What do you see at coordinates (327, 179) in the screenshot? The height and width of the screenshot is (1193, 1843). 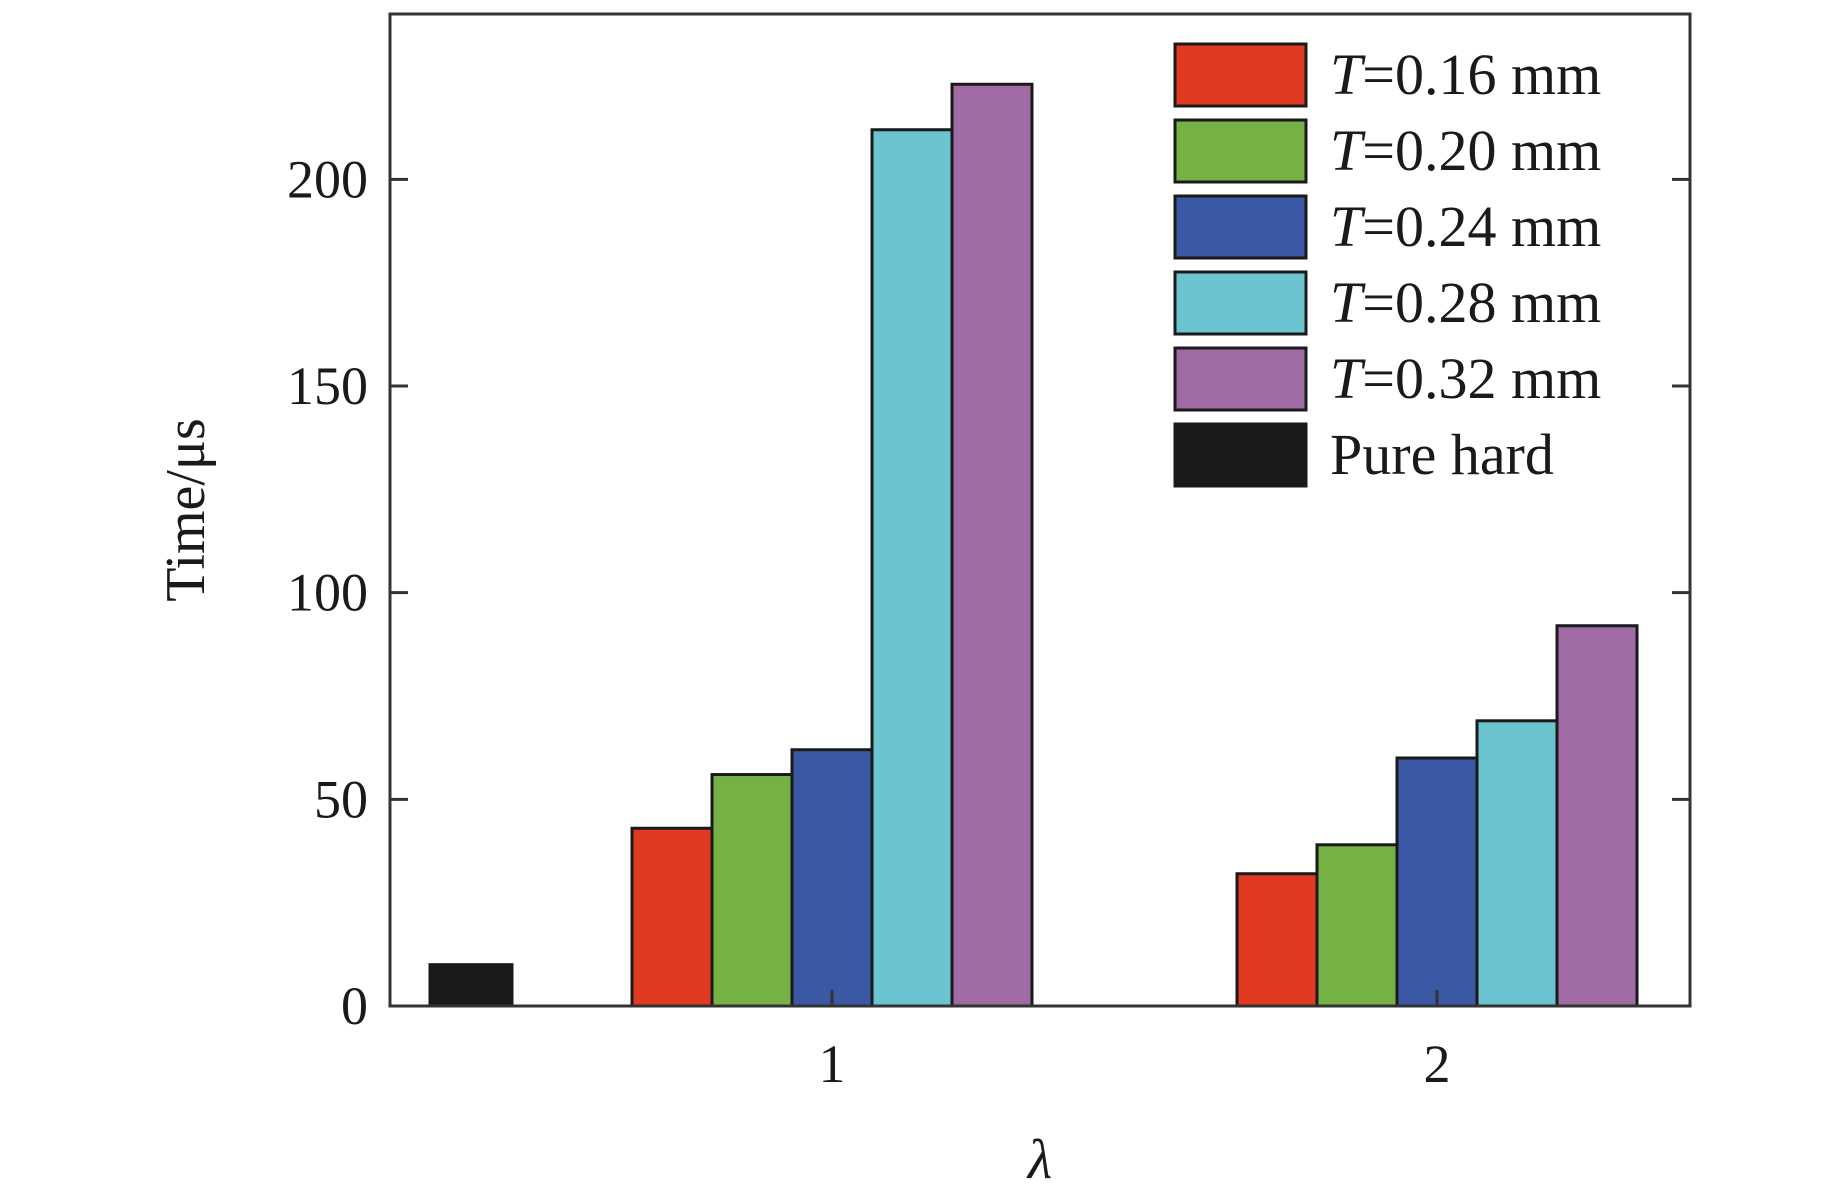 I see `y-tick-label: 200` at bounding box center [327, 179].